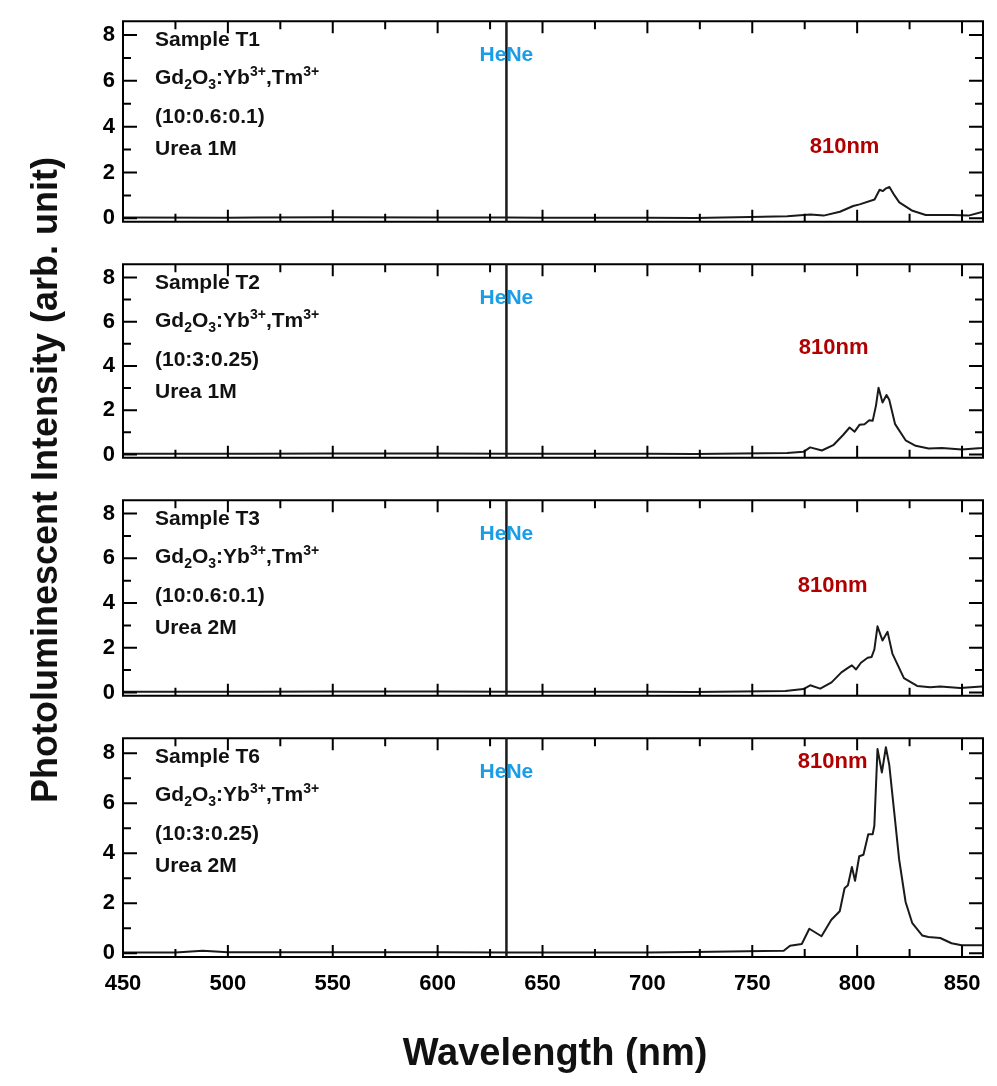 This screenshot has width=997, height=1086. What do you see at coordinates (208, 518) in the screenshot?
I see `annotation: Sample T3` at bounding box center [208, 518].